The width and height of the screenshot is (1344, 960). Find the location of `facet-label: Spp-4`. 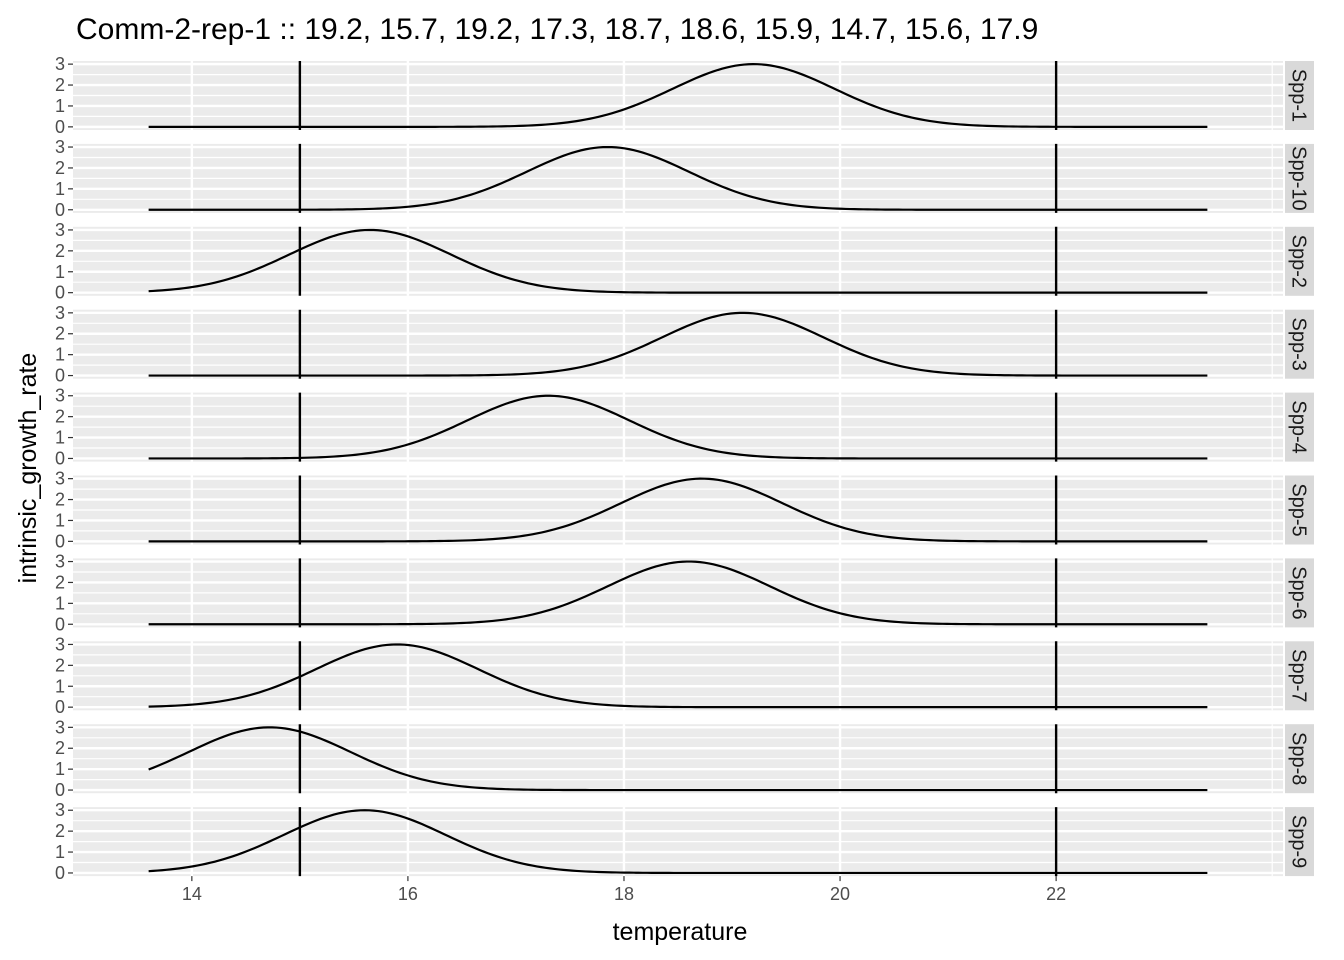

facet-label: Spp-4 is located at coordinates (1299, 426).